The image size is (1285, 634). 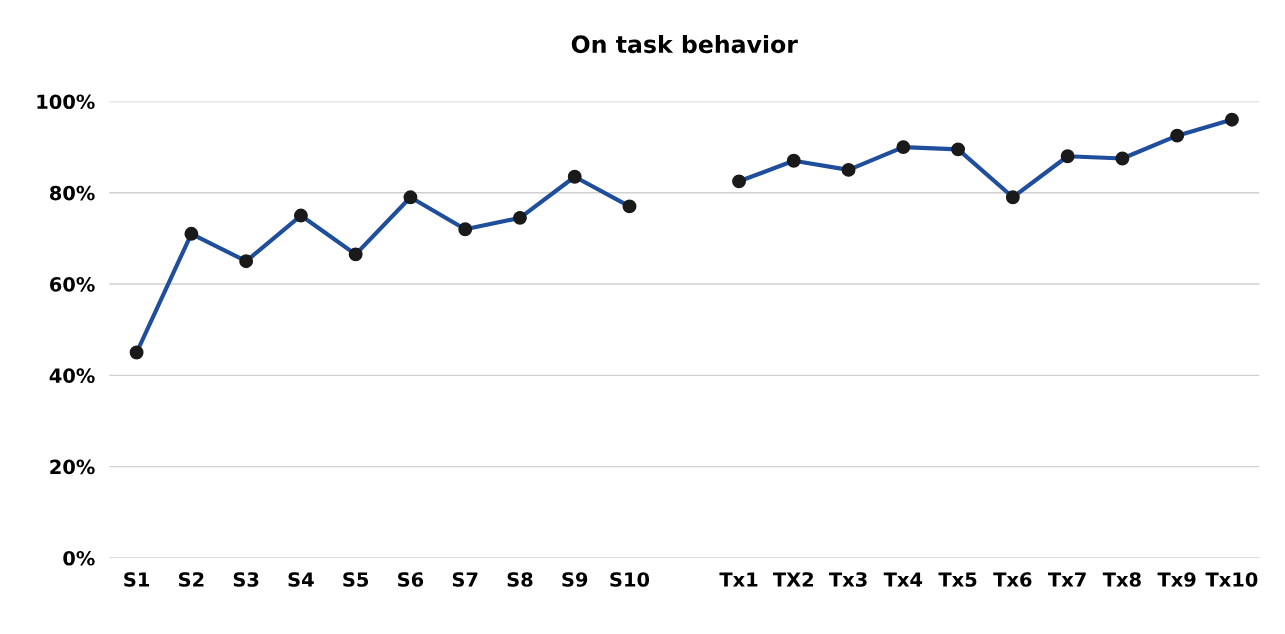 I want to click on x-tick-label: Tx9, so click(x=1176, y=579).